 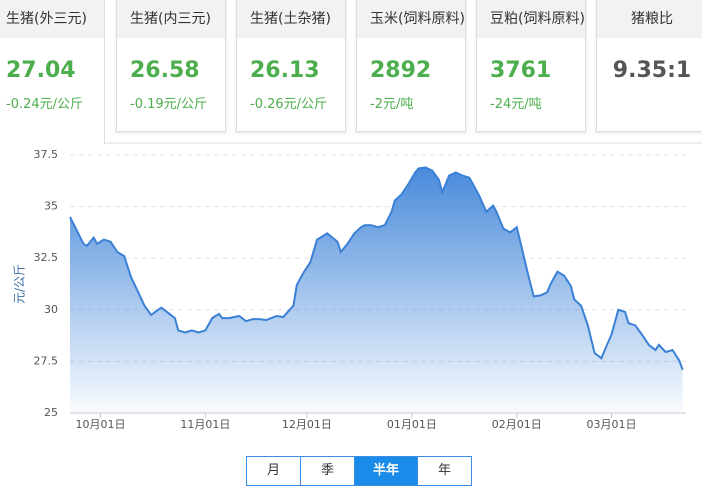 I want to click on y-tick-label: 25, so click(x=51, y=412).